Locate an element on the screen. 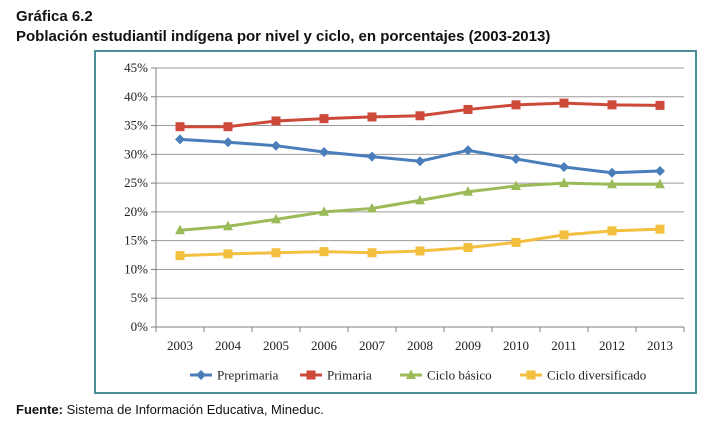  legend-marker-ciclo-diversificado is located at coordinates (531, 375).